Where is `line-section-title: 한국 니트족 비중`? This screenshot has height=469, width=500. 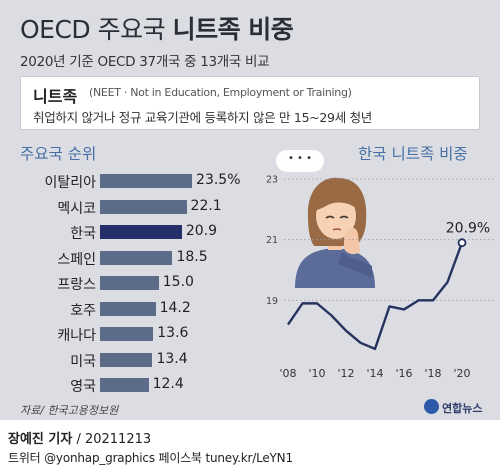
line-section-title: 한국 니트족 비중 is located at coordinates (413, 154).